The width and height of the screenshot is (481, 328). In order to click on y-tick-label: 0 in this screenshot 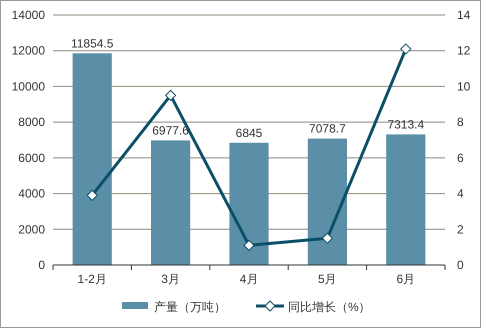, I will do `click(42, 265)`.